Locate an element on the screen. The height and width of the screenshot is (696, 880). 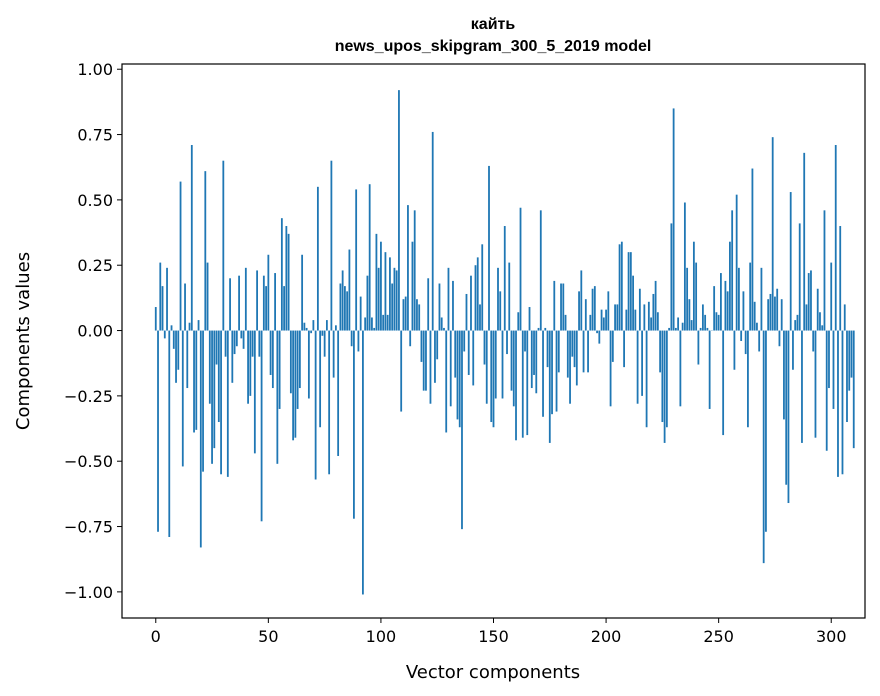
y-tick-label: 1.00 is located at coordinates (95, 69).